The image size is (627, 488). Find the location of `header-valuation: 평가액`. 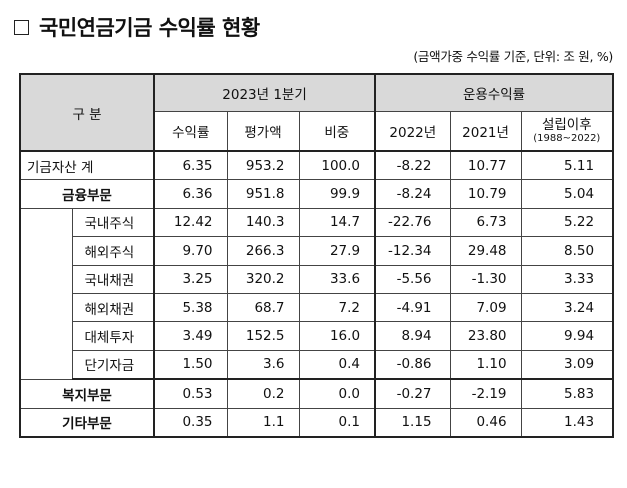

header-valuation: 평가액 is located at coordinates (263, 131).